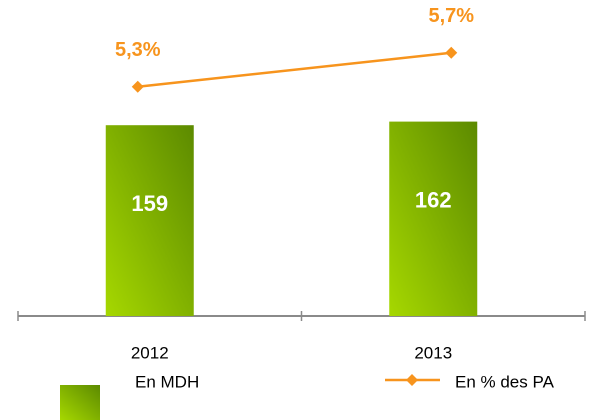 The height and width of the screenshot is (420, 597). I want to click on bar-value-label: 159, so click(149, 203).